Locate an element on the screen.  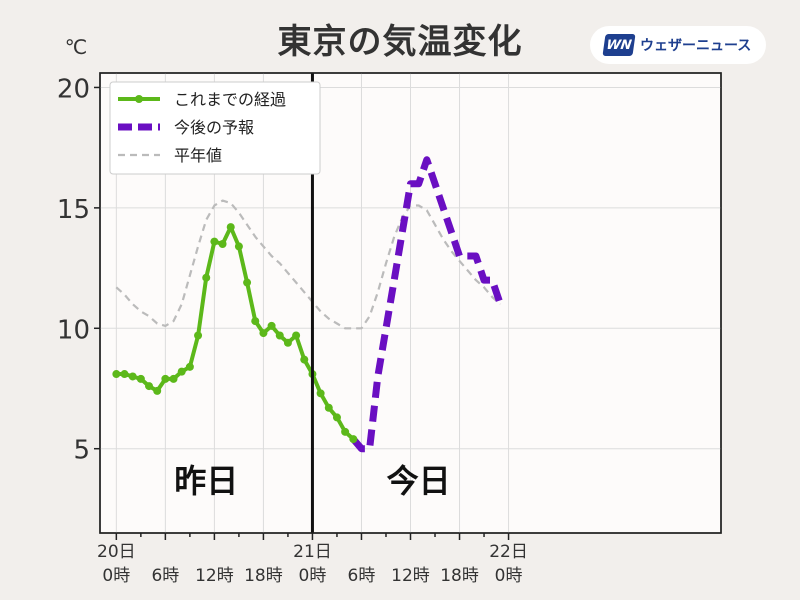
weathernews-logo: WN ウェザーニュース is located at coordinates (678, 45).